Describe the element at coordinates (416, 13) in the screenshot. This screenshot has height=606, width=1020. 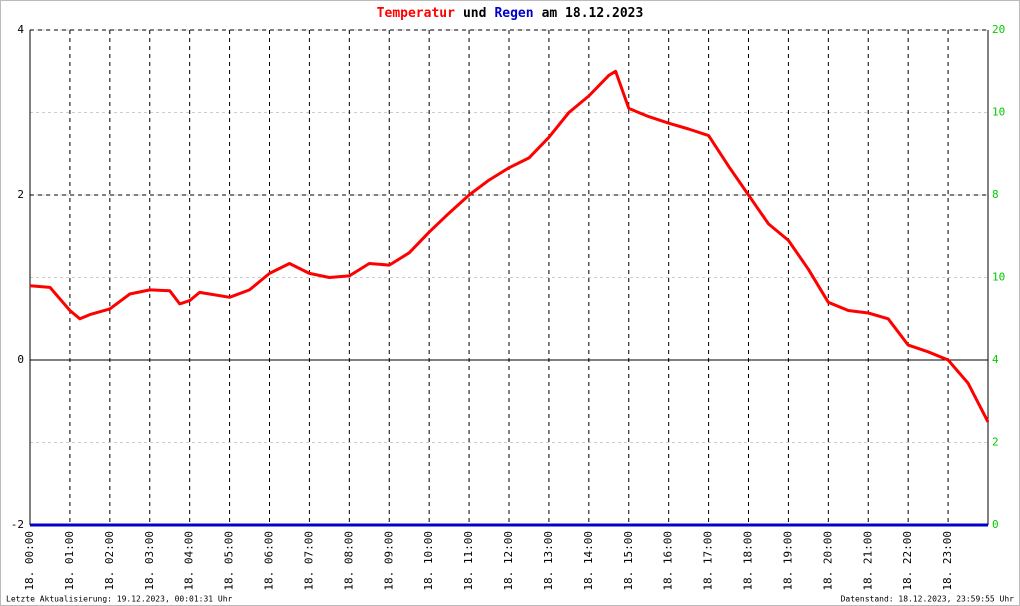
I see `title-temp: Temperatur` at that location.